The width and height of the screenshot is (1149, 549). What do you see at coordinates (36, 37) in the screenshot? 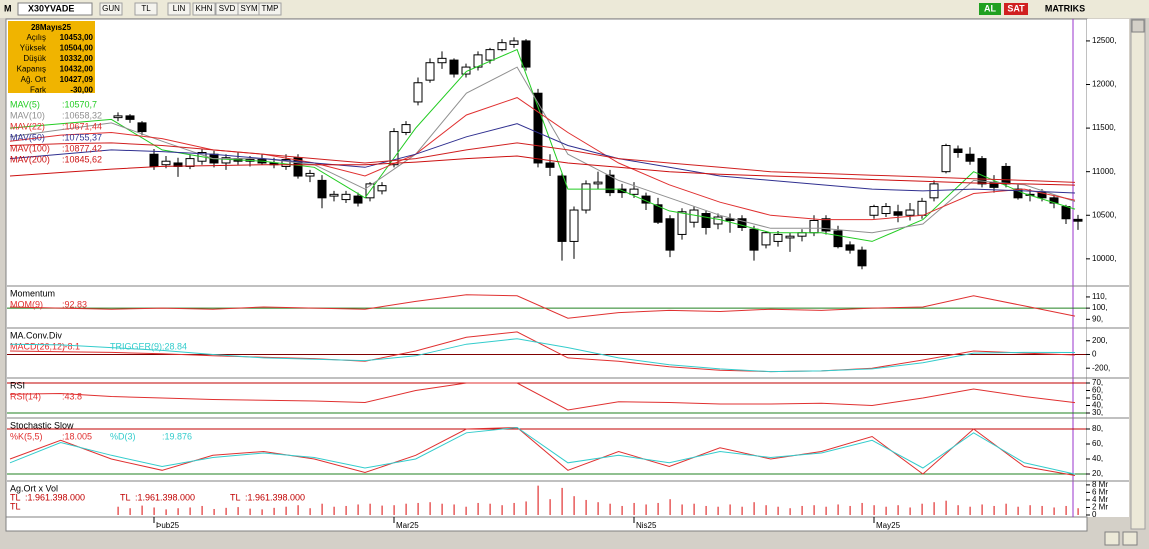
I see `info-label: Açılış` at bounding box center [36, 37].